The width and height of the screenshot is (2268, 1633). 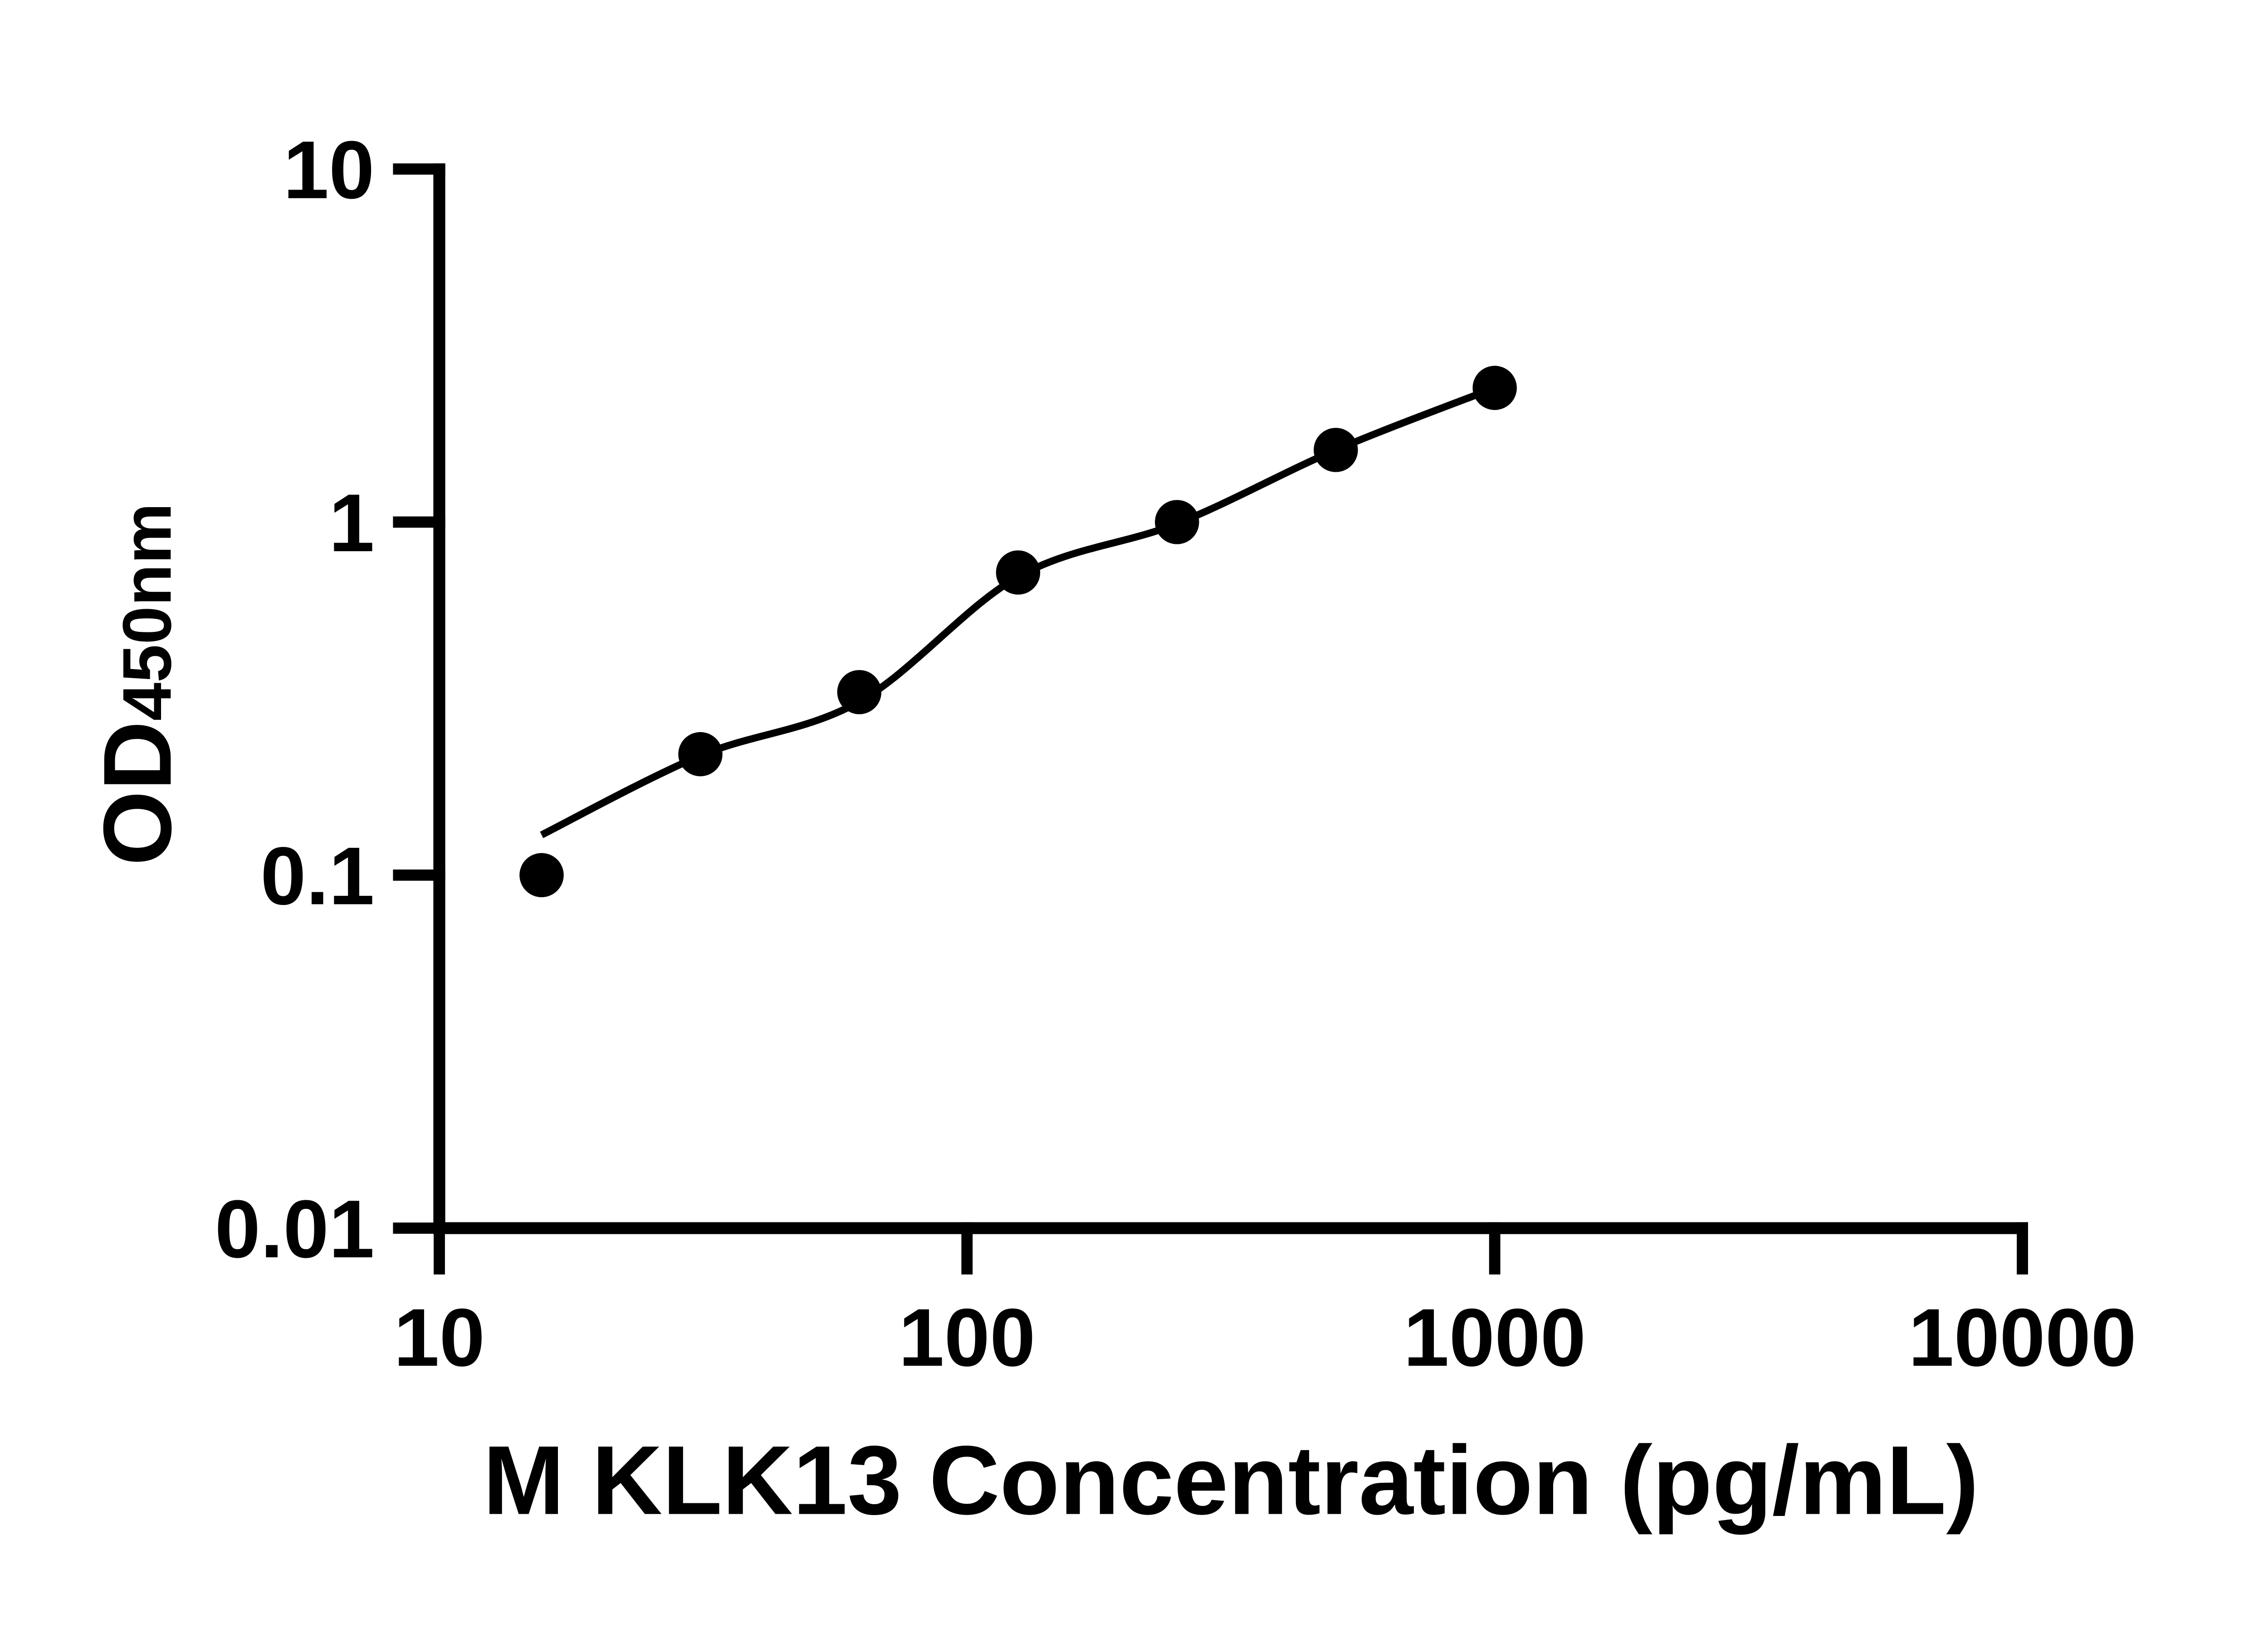 What do you see at coordinates (1495, 1338) in the screenshot?
I see `x-tick-label: 1000` at bounding box center [1495, 1338].